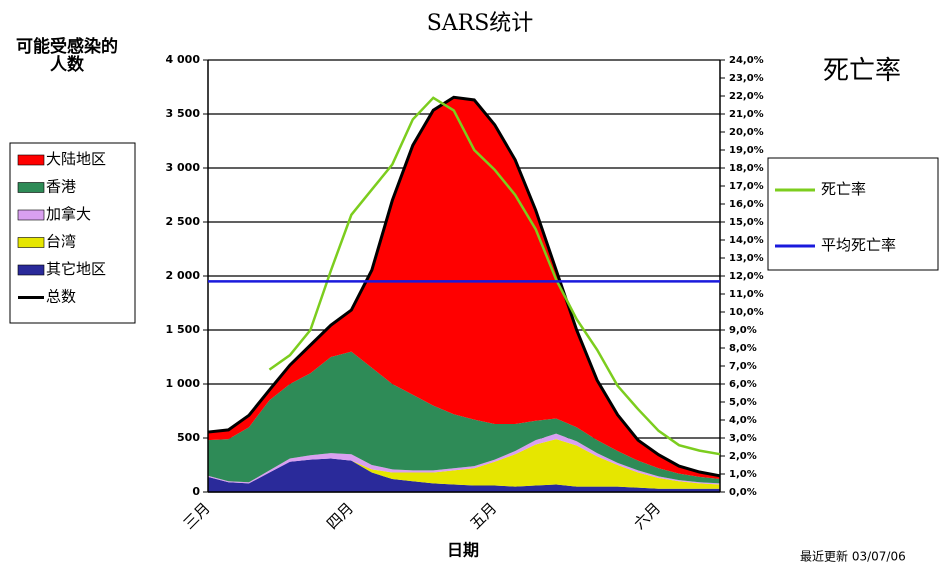 This screenshot has height=562, width=939. I want to click on y-tick-label: 500, so click(188, 437).